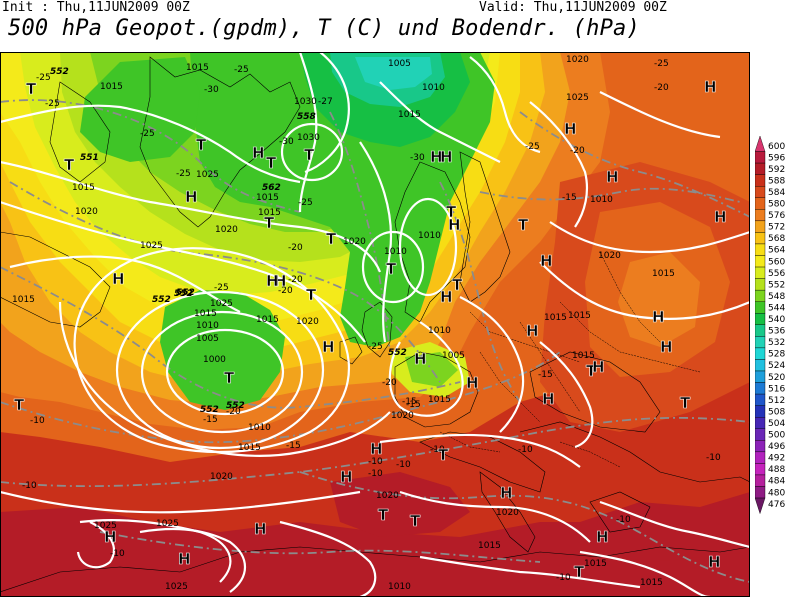  What do you see at coordinates (776, 436) in the screenshot?
I see `legend-label: 500` at bounding box center [776, 436].